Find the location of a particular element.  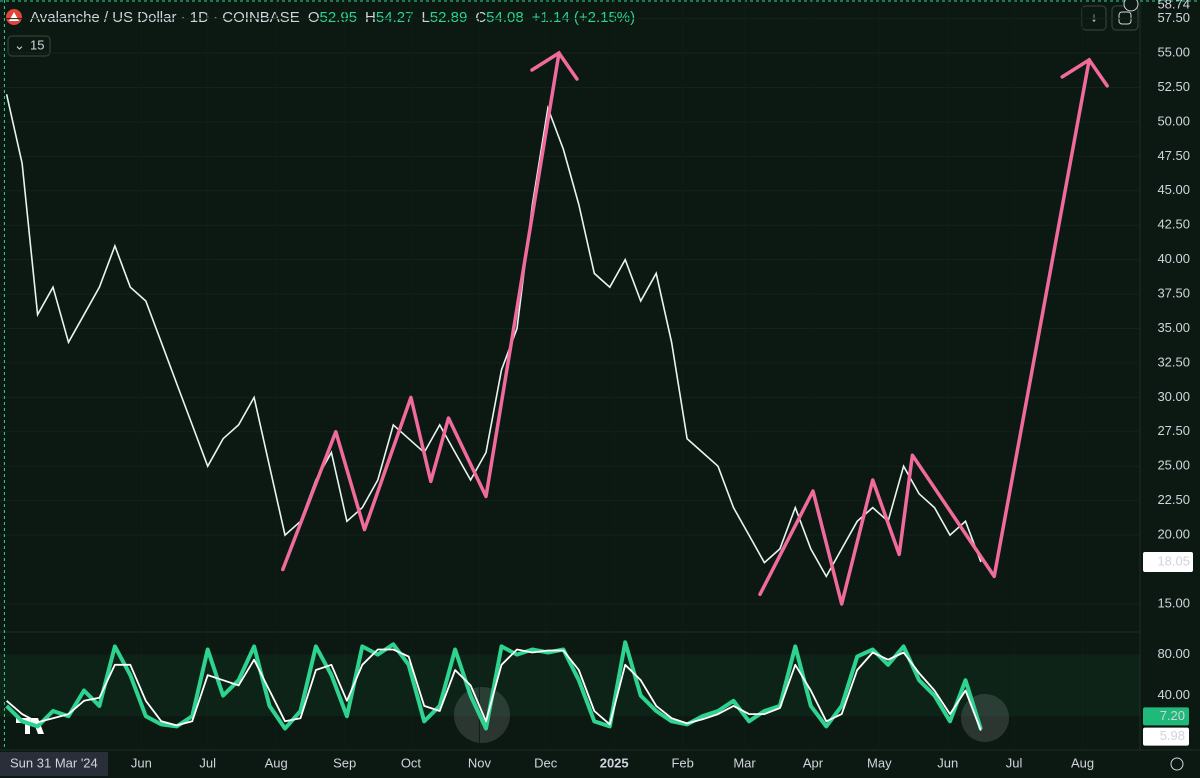

badge-caret: ⌄ is located at coordinates (19, 44).